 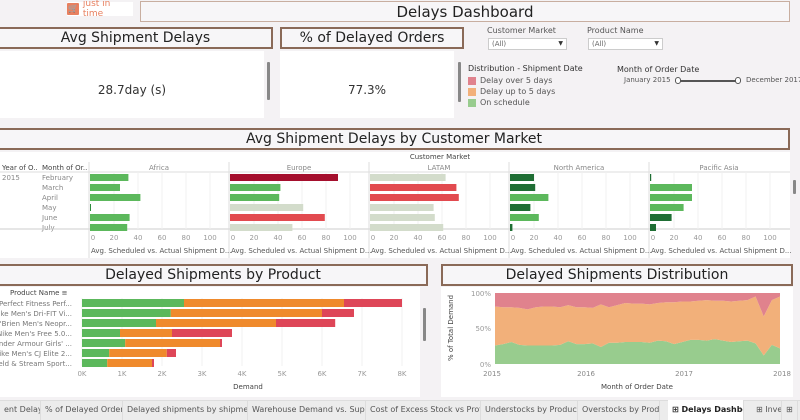 I want to click on new-dashboard-icon: ⊞, so click(x=790, y=410).